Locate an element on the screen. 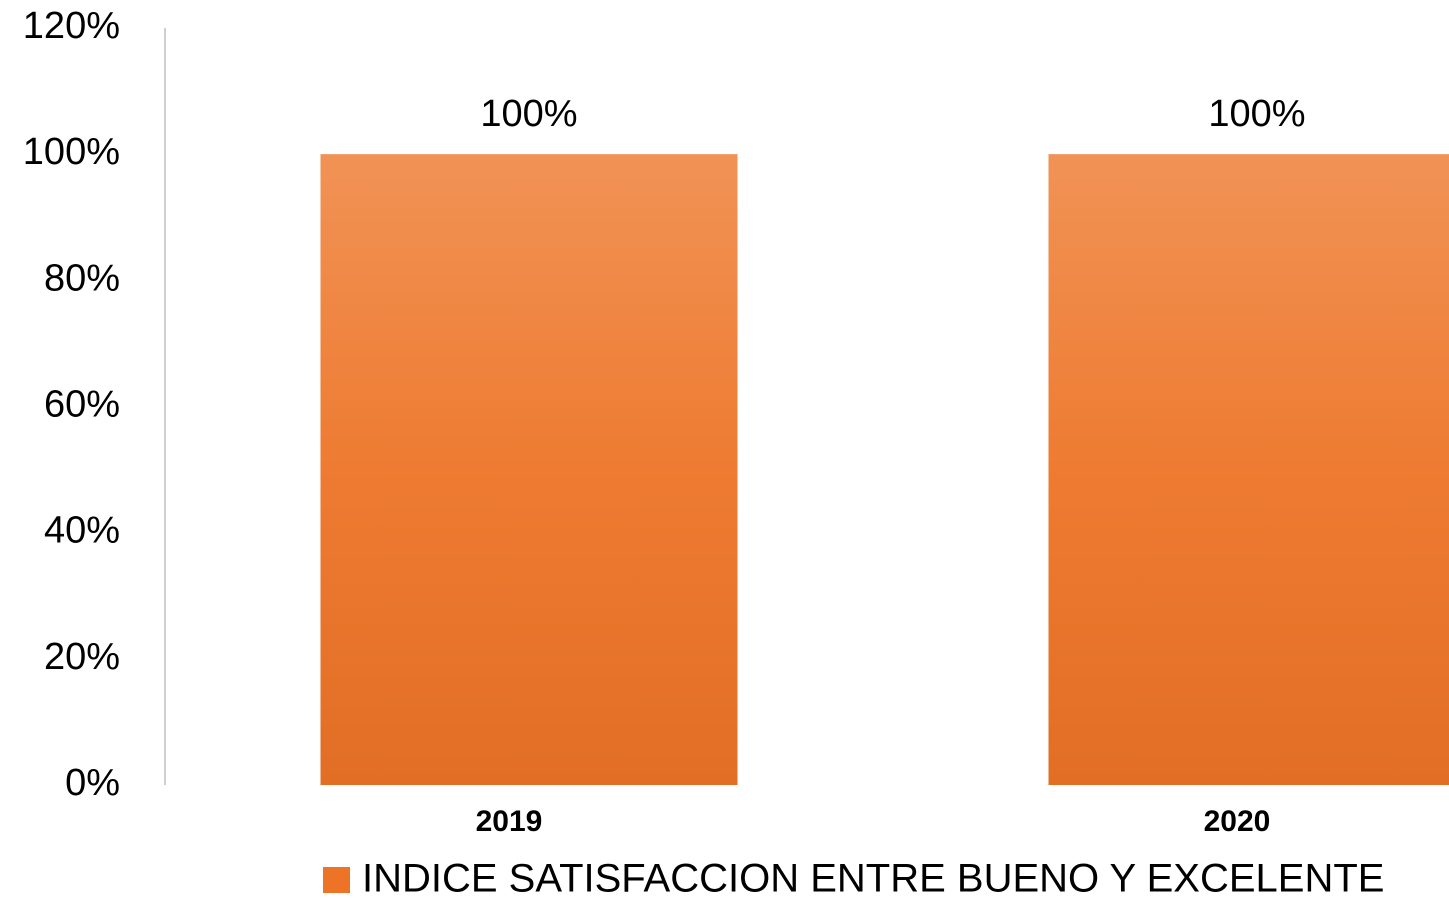 The image size is (1449, 898). y-tick-label: 100% is located at coordinates (71, 152).